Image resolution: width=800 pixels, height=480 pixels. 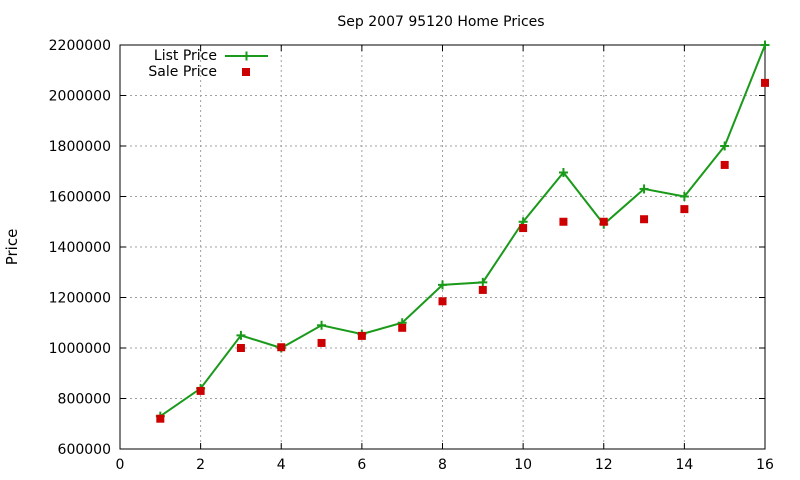 I want to click on x-tick-label: 6, so click(x=361, y=465).